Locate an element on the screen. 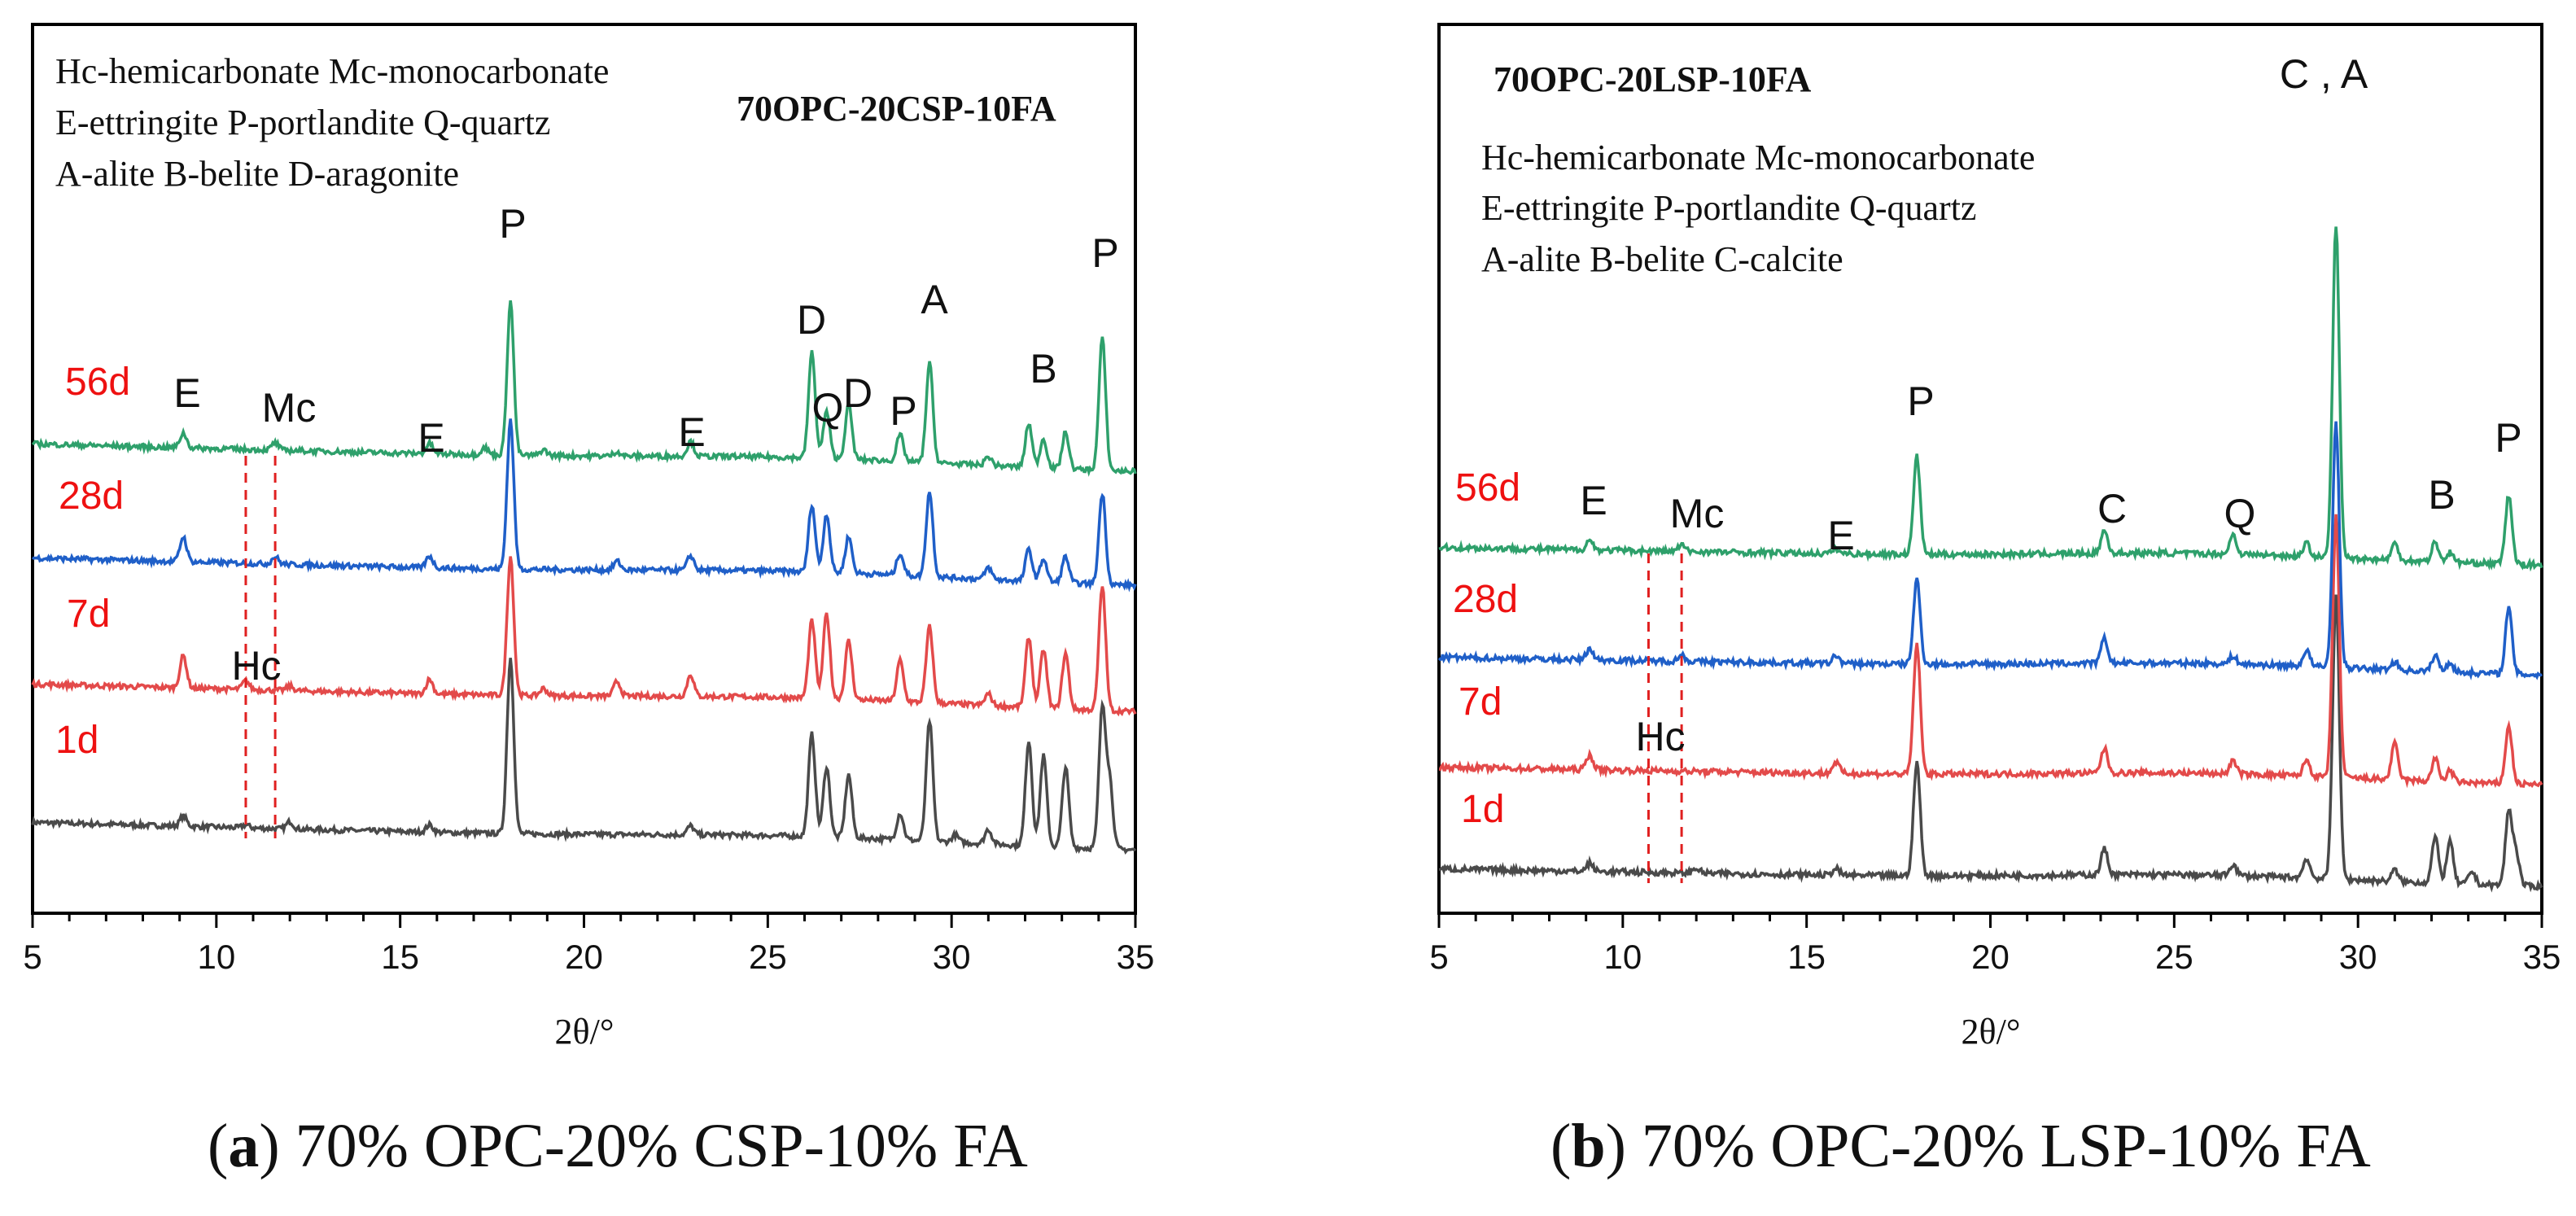 The image size is (2576, 1216). legend-line-a-1: Hc-hemicarbonate Mc-monocarbonate is located at coordinates (332, 71).